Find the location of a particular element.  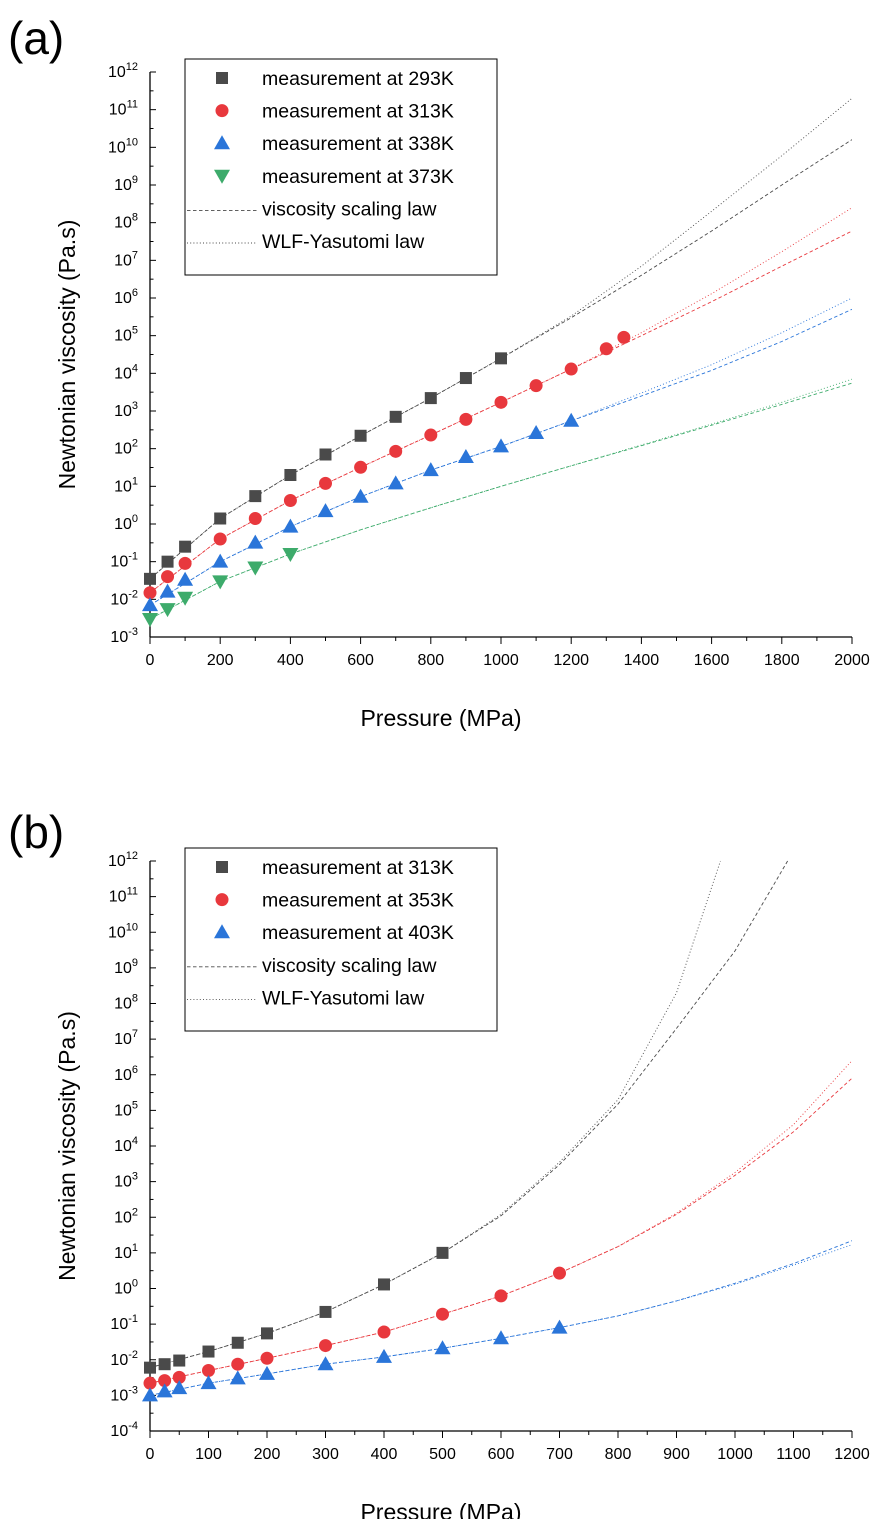

panel-label: (a) is located at coordinates (36, 38).